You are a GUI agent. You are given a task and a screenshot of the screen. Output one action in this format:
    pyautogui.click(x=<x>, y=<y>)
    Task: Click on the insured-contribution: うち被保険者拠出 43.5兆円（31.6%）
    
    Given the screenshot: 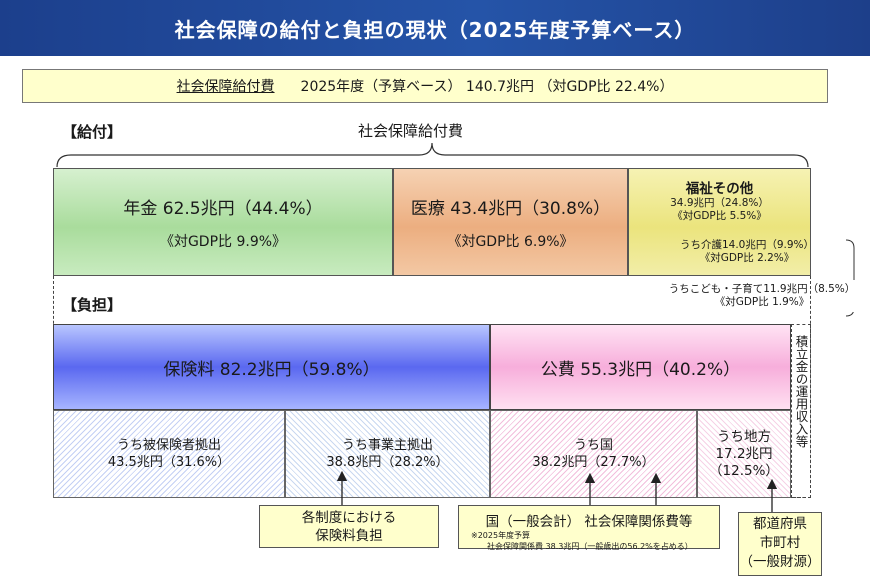 What is the action you would take?
    pyautogui.click(x=169, y=454)
    